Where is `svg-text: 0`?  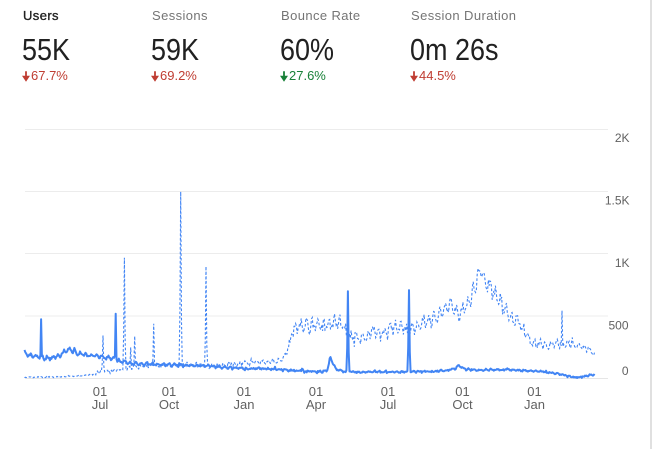
svg-text: 0 is located at coordinates (625, 371).